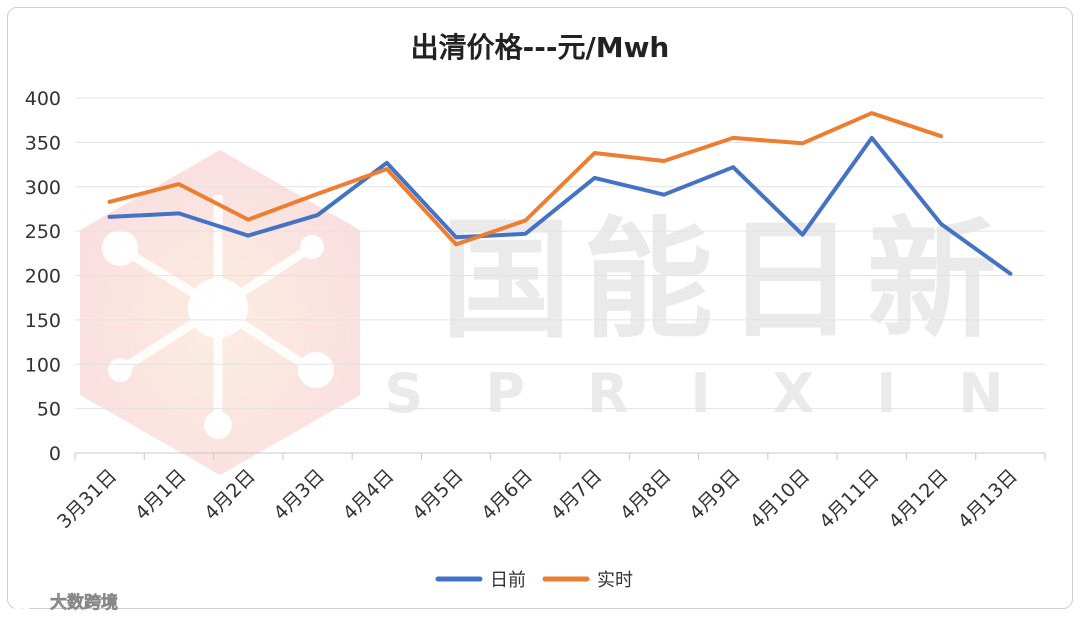 This screenshot has height=623, width=1080. I want to click on y-tick-label: 400, so click(43, 99).